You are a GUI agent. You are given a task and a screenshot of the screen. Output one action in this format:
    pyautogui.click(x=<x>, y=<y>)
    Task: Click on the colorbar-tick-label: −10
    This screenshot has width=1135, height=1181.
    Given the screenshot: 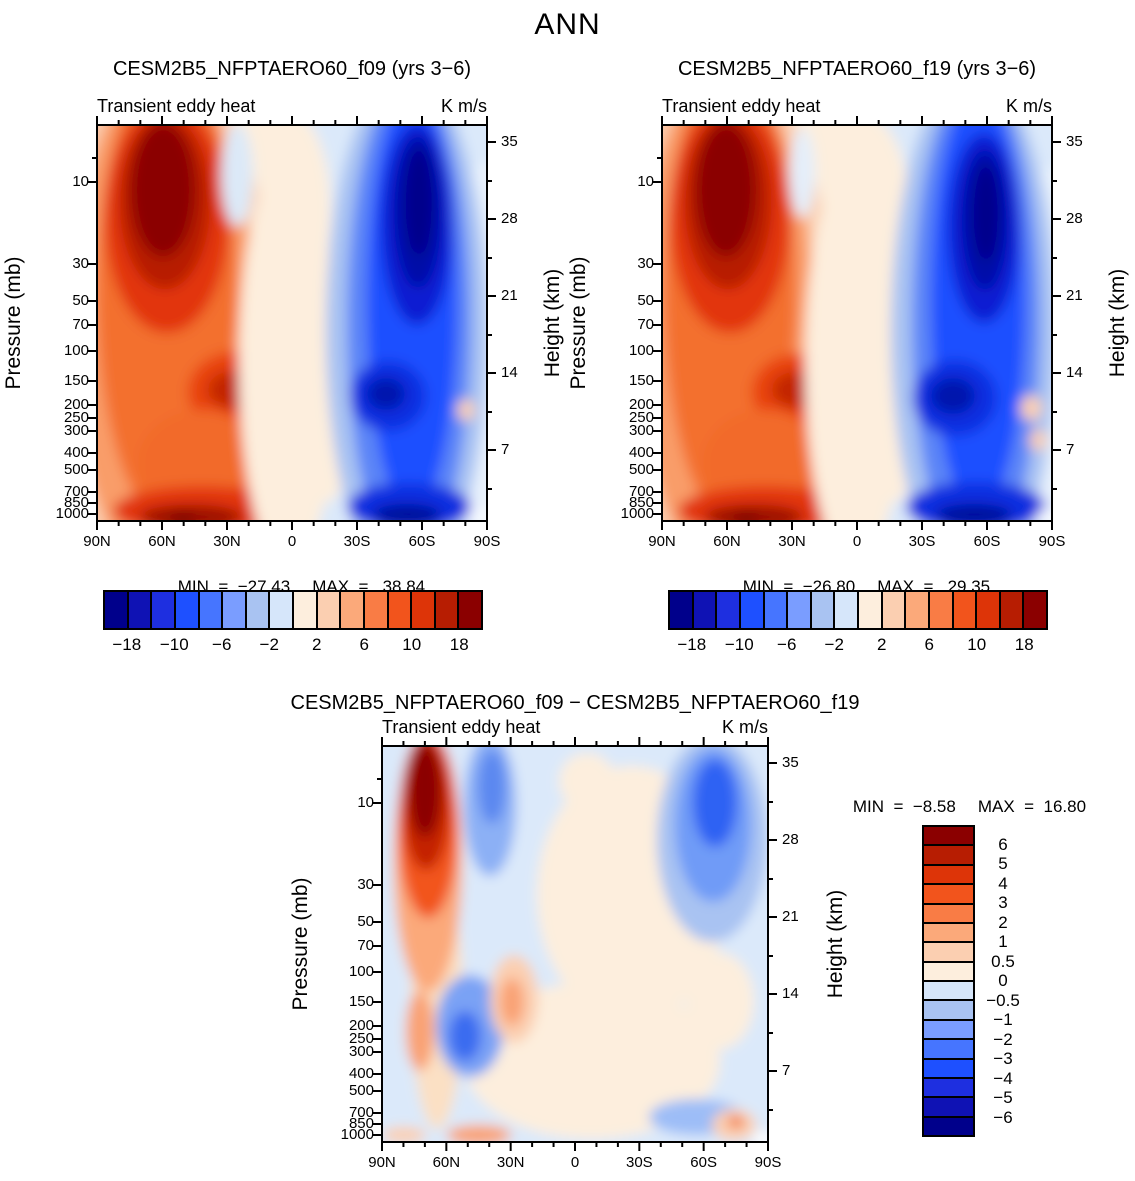 What is the action you would take?
    pyautogui.click(x=174, y=644)
    